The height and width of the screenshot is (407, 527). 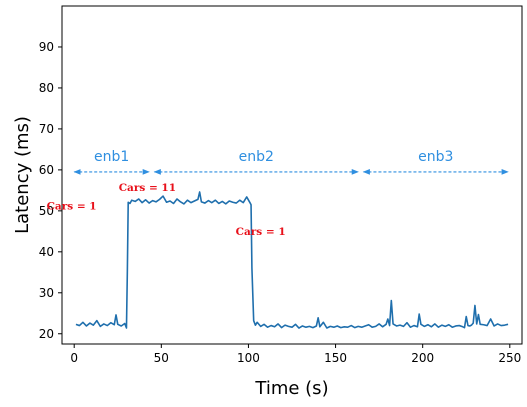 What do you see at coordinates (291, 388) in the screenshot?
I see `x-axis-title: Time (s)` at bounding box center [291, 388].